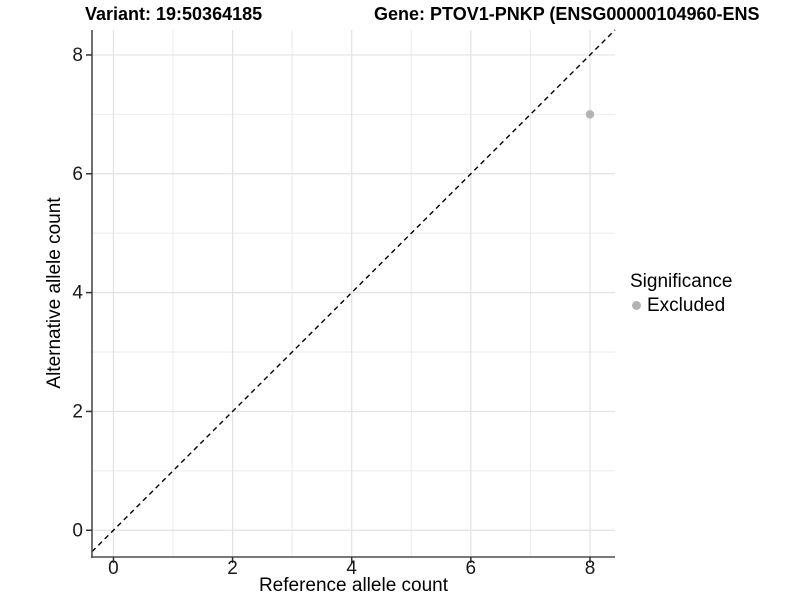 The width and height of the screenshot is (800, 600). What do you see at coordinates (351, 568) in the screenshot?
I see `x-tick-label: 4` at bounding box center [351, 568].